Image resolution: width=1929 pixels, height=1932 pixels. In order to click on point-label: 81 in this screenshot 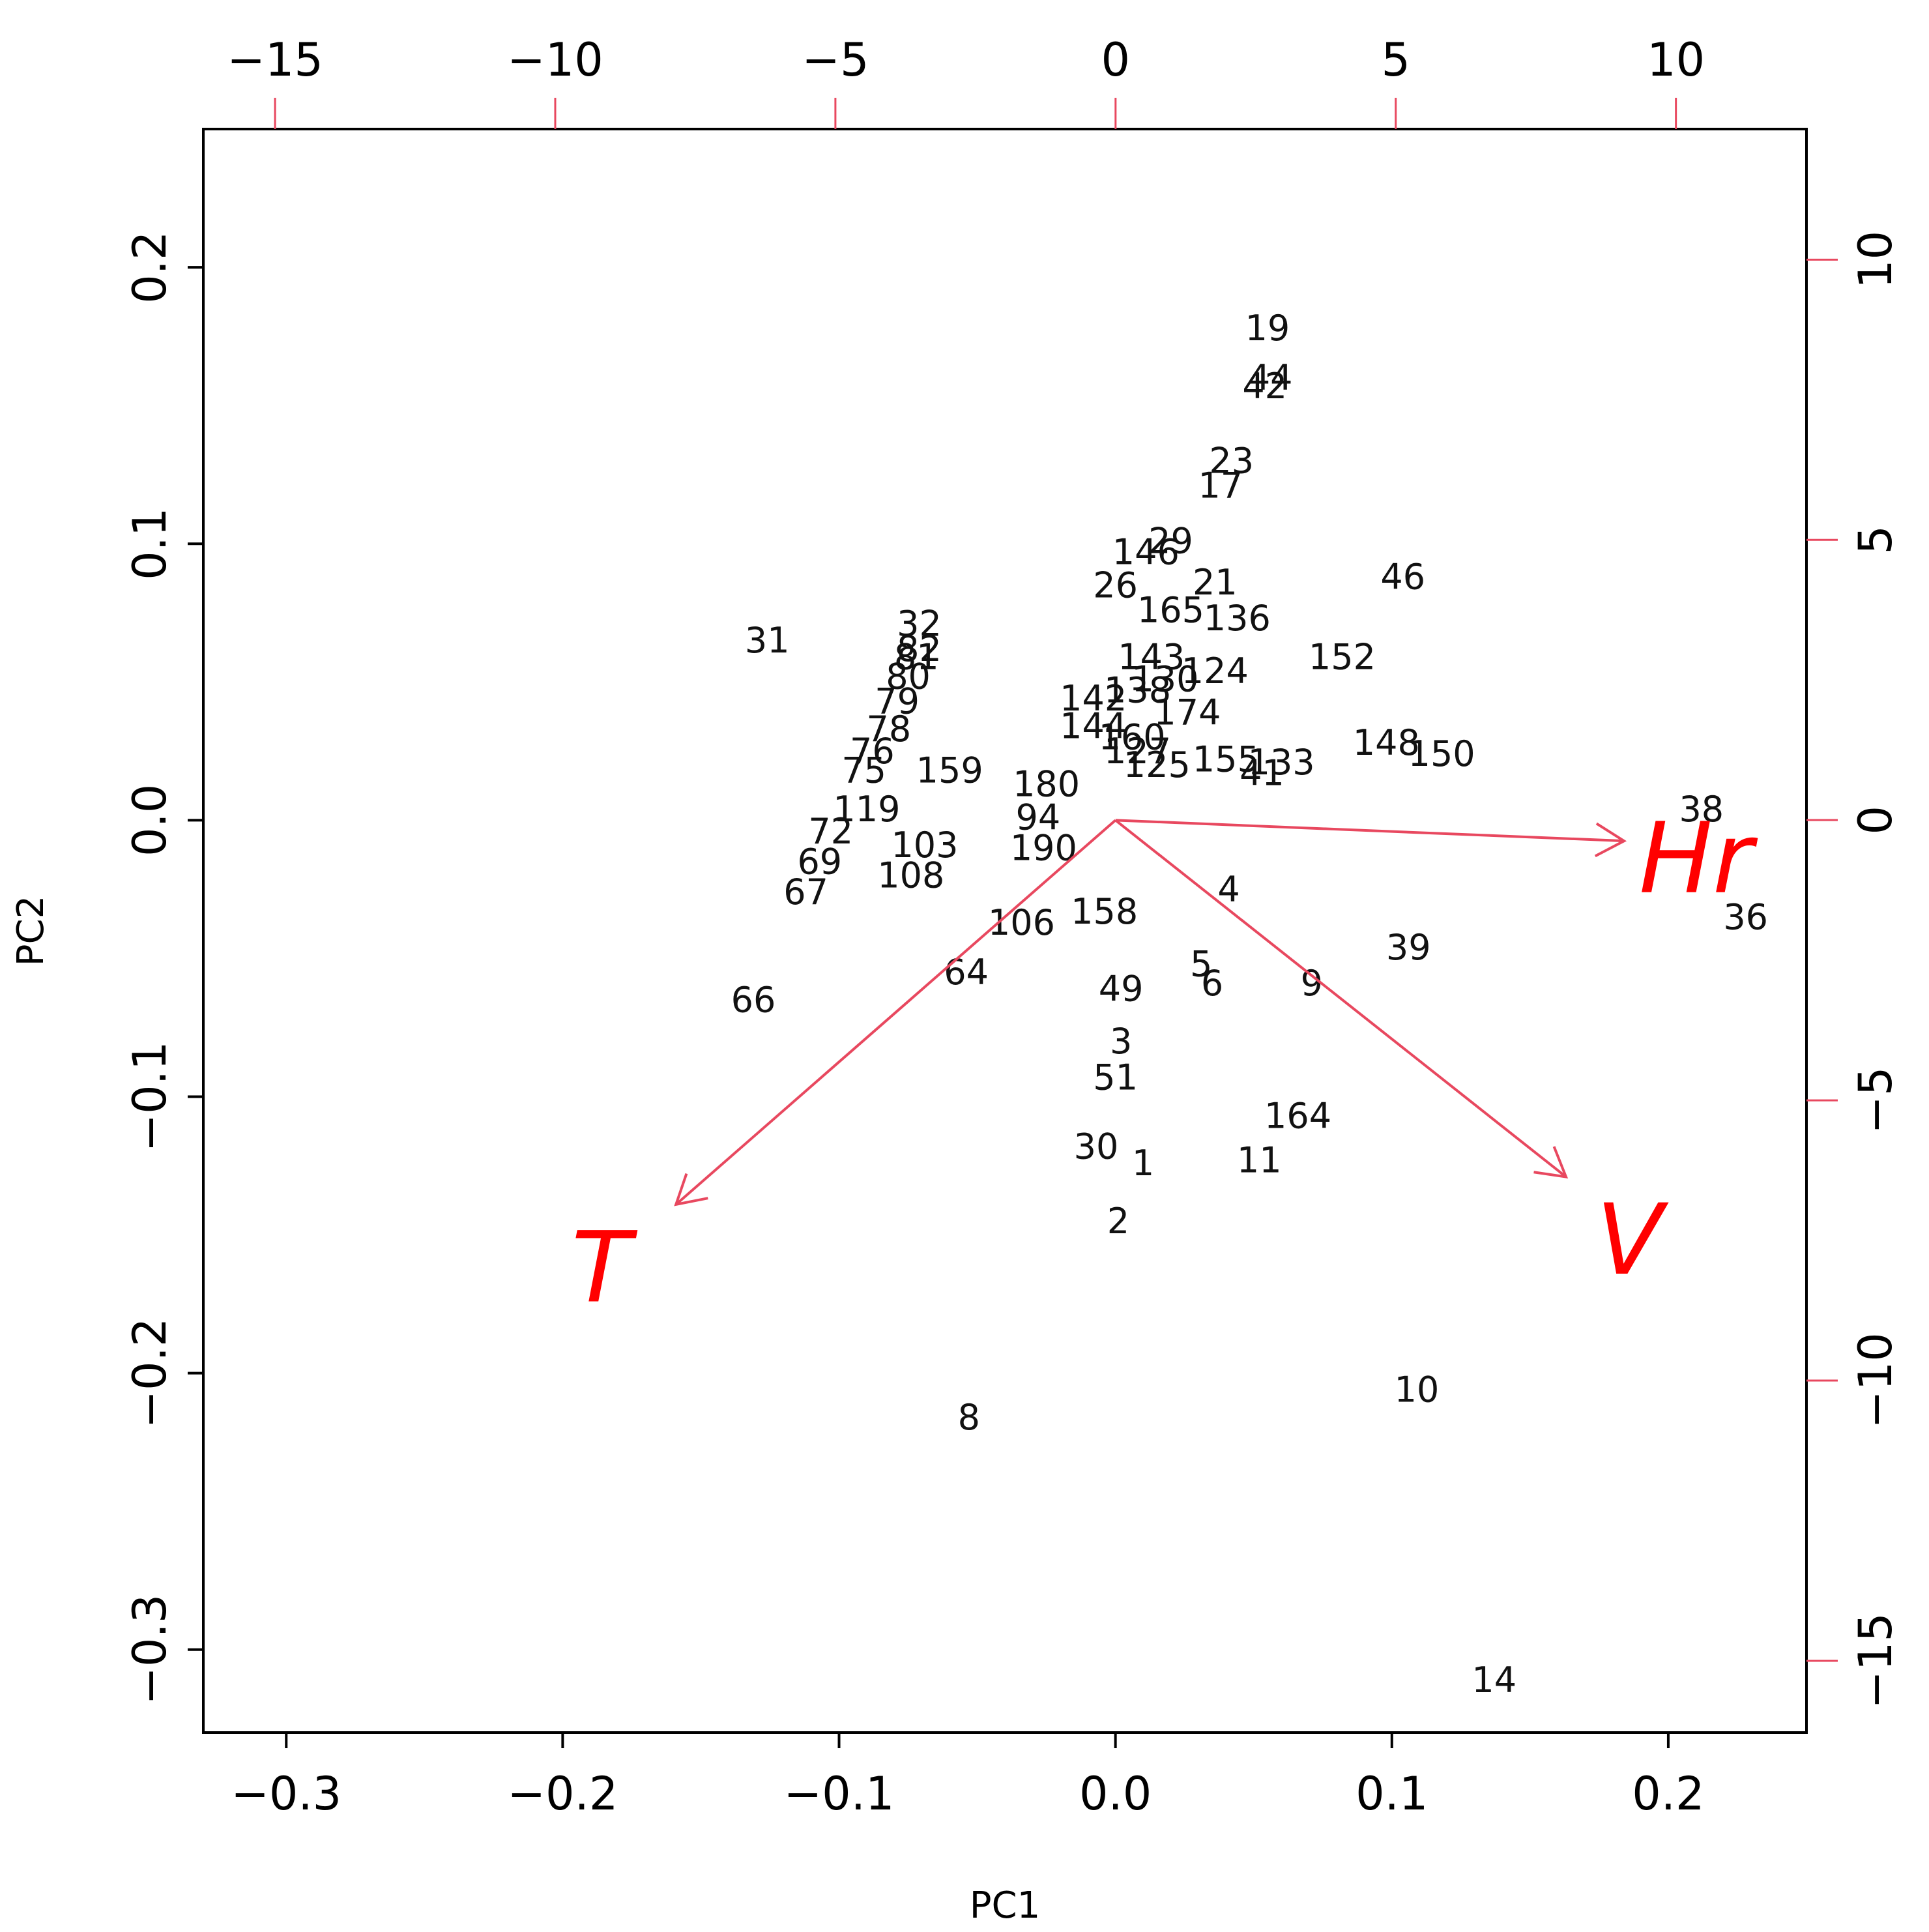, I will do `click(916, 657)`.